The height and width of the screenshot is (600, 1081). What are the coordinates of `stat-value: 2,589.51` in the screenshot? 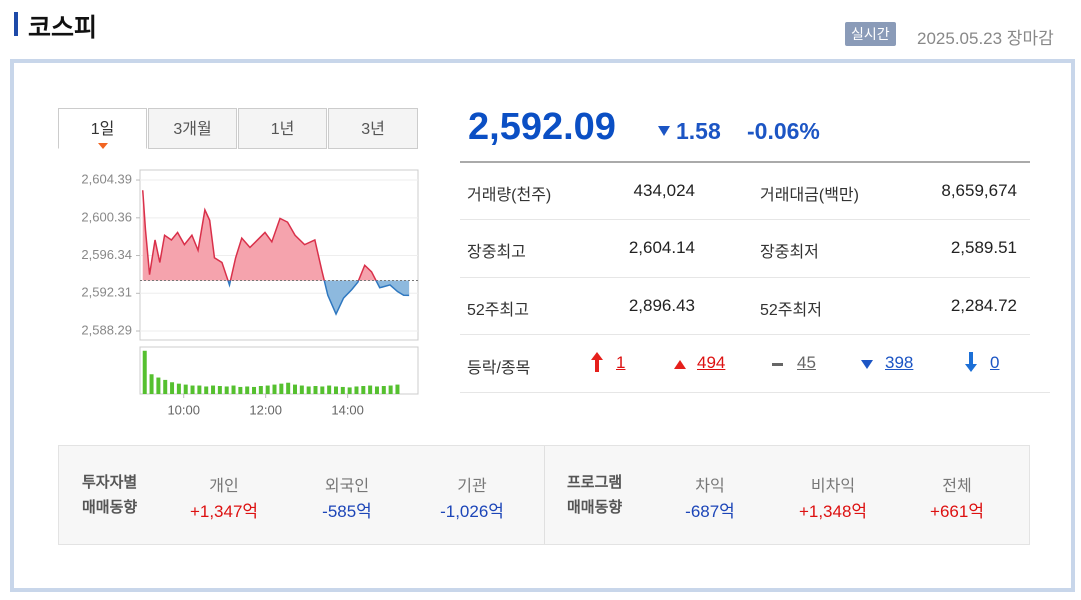 It's located at (983, 247).